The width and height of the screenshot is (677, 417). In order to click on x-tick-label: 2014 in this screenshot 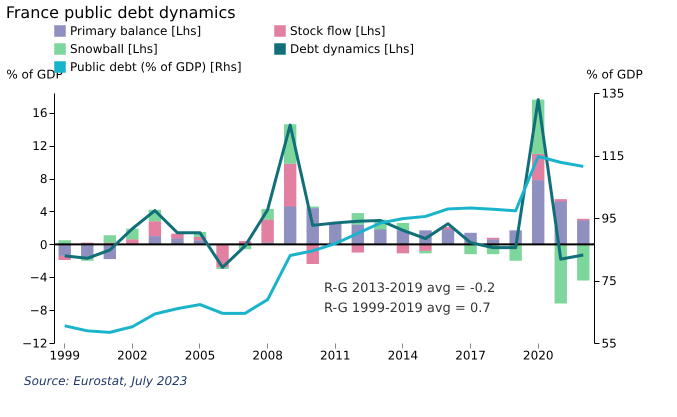, I will do `click(403, 355)`.